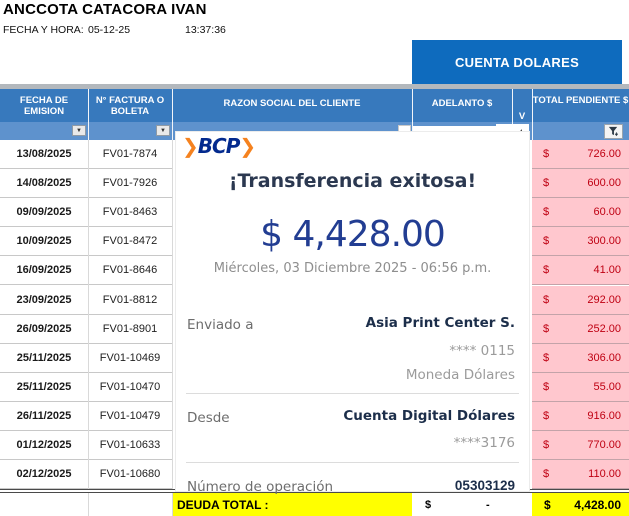 The height and width of the screenshot is (516, 629). Describe the element at coordinates (580, 213) in the screenshot. I see `cell-total-pendiente: $60.00` at that location.